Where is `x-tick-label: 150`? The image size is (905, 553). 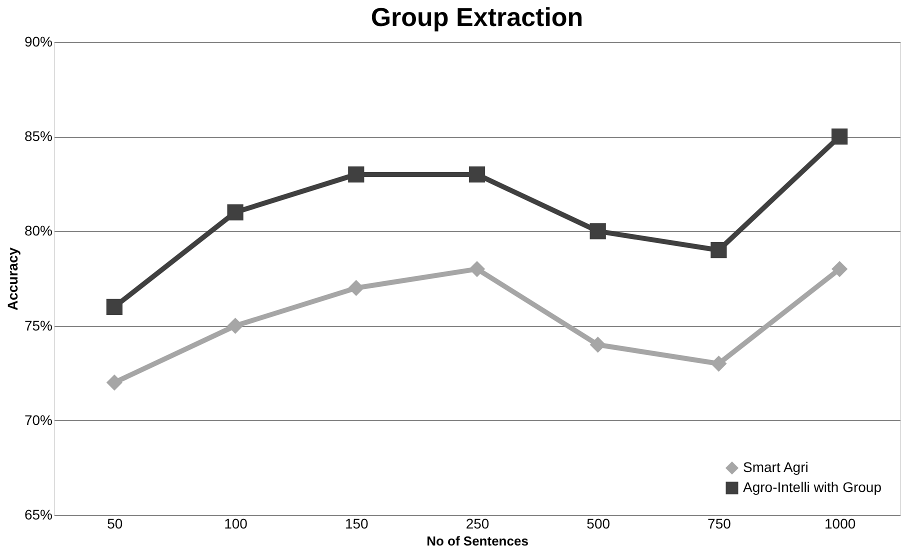 x-tick-label: 150 is located at coordinates (356, 524).